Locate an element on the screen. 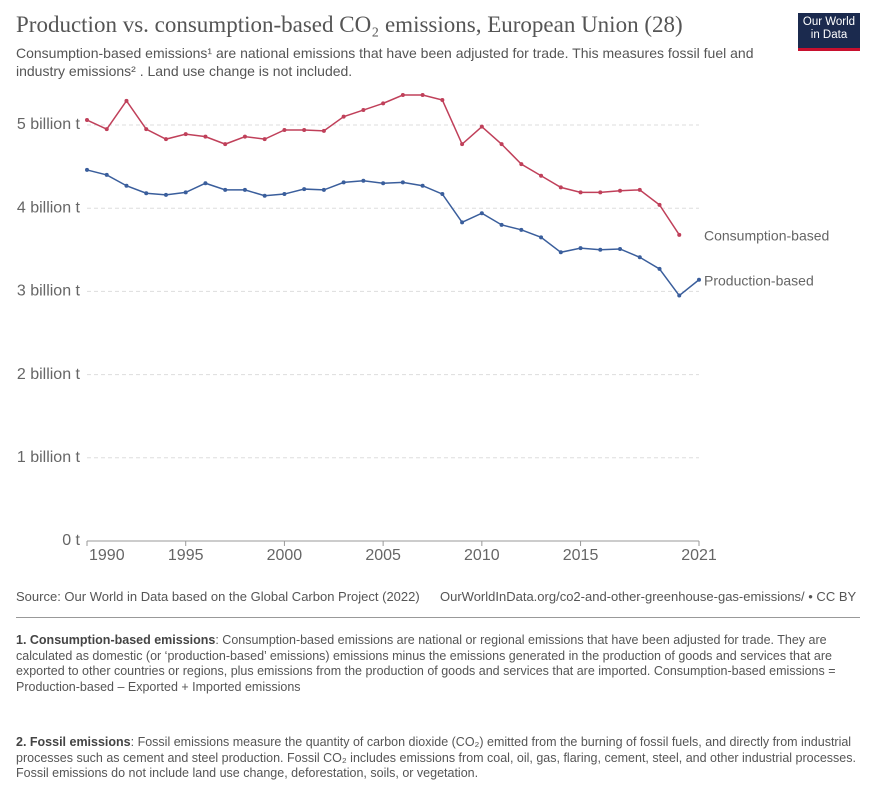 This screenshot has width=876, height=787. x-tick-label: 2005 is located at coordinates (383, 555).